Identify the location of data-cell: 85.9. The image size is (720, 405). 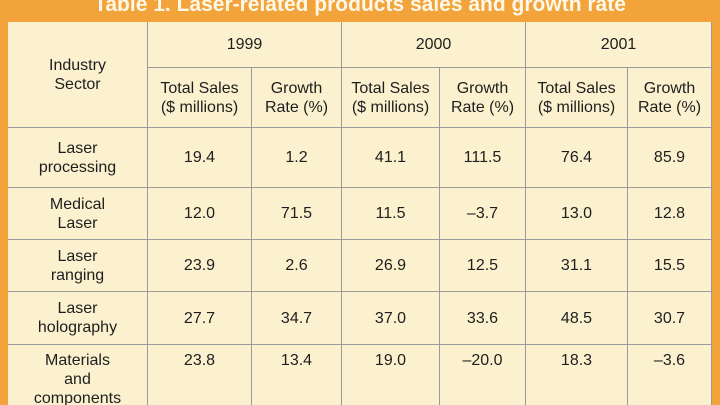
(670, 158).